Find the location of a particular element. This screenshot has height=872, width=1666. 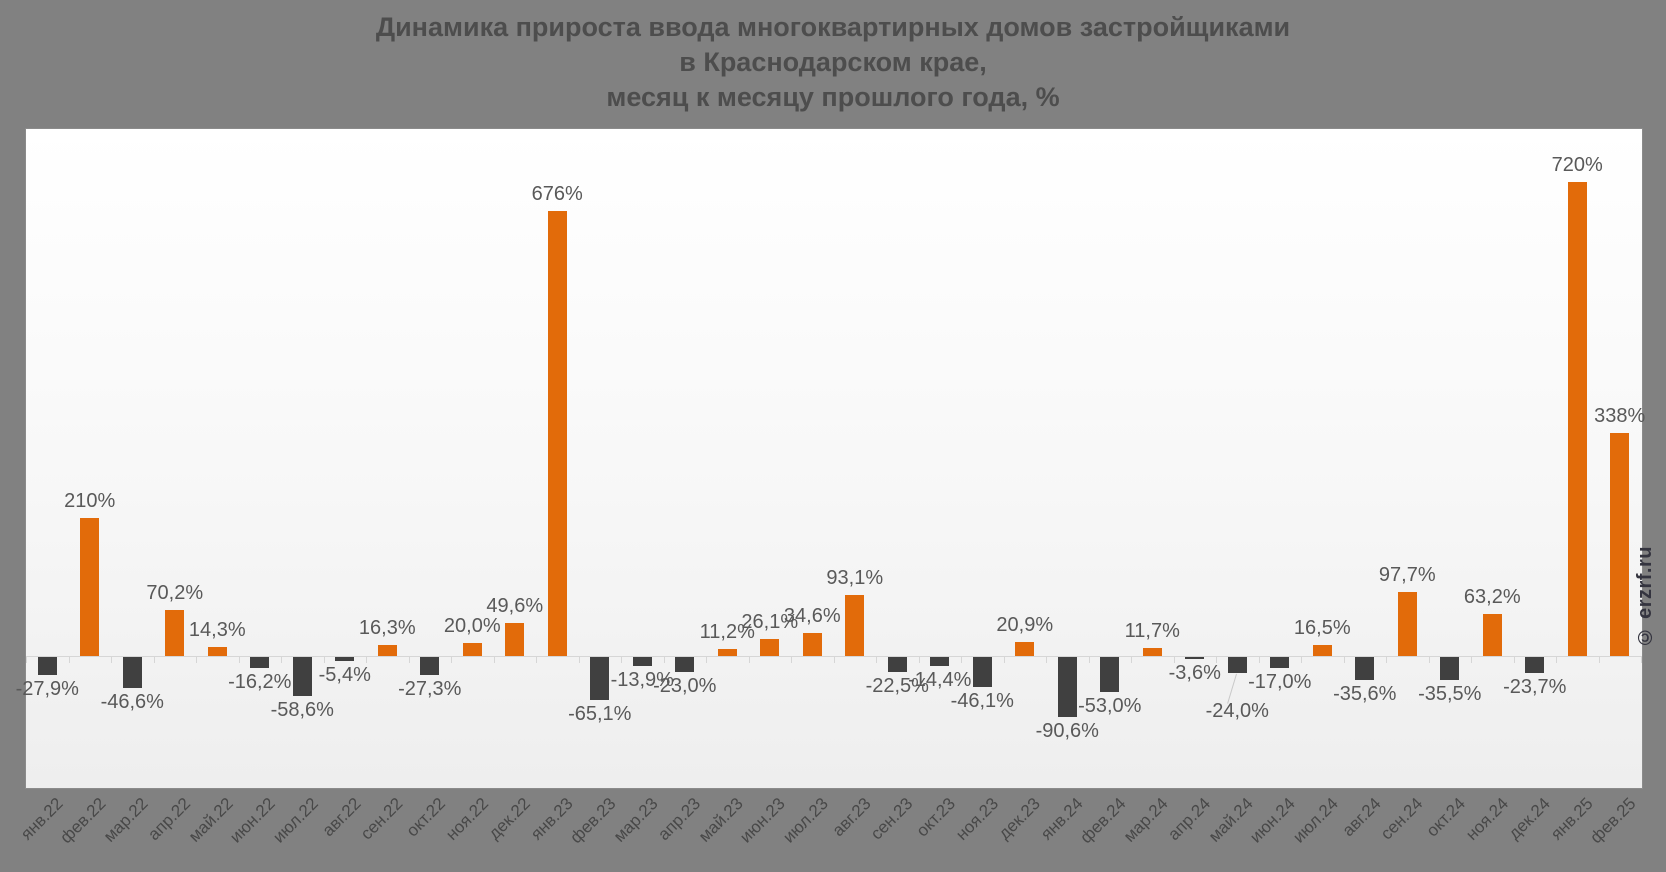

value-label: -17,0% is located at coordinates (1280, 682).